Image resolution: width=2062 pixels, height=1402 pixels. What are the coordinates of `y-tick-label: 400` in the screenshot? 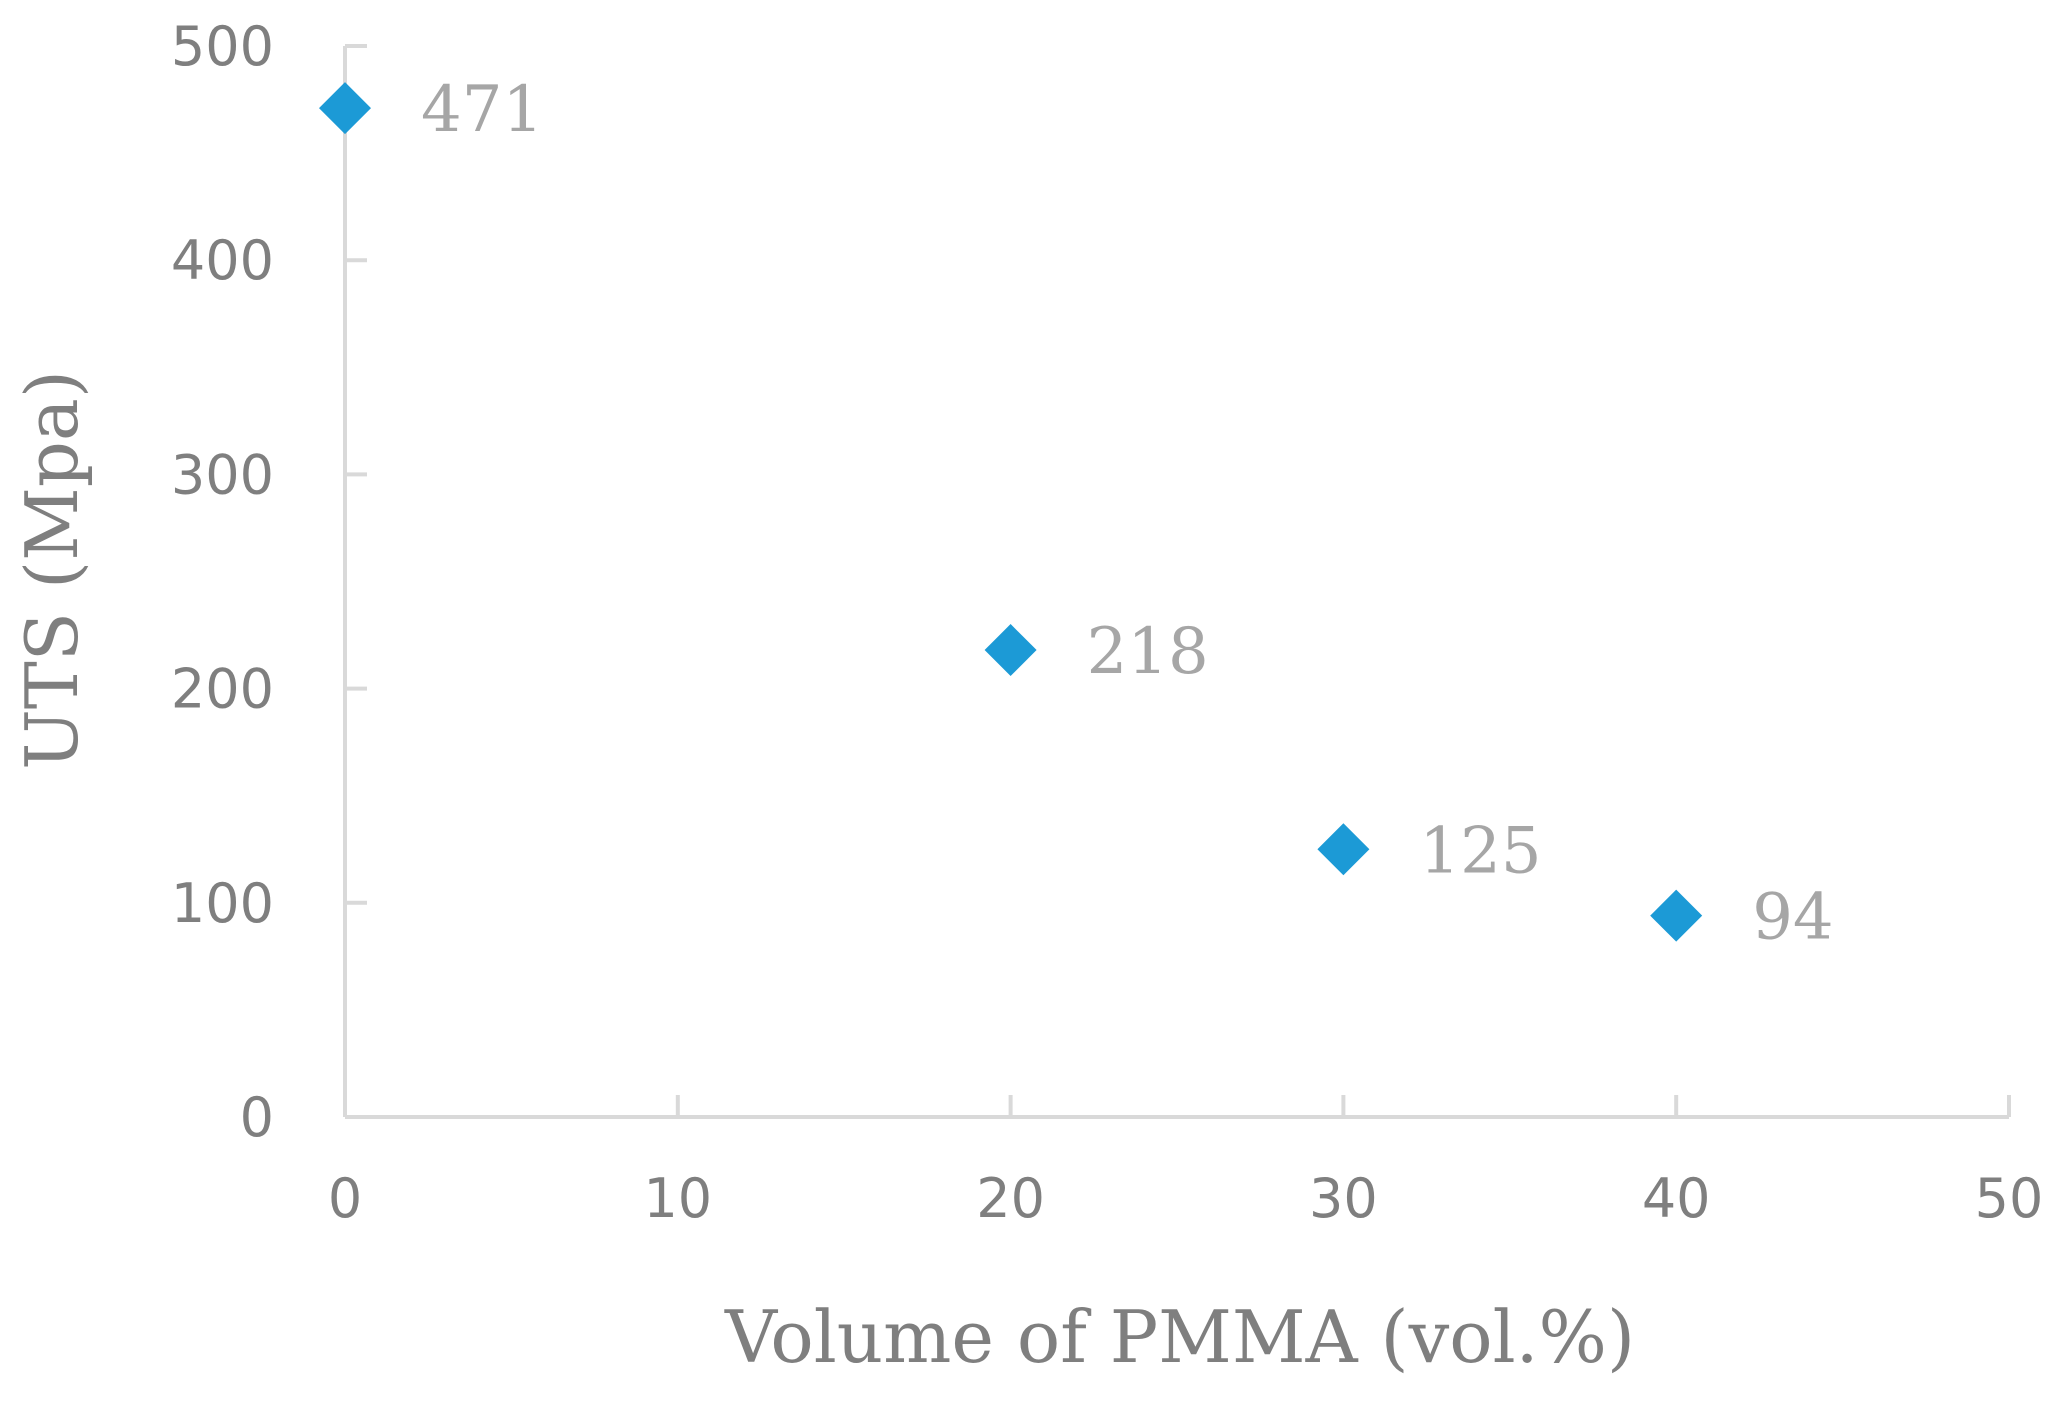 It's located at (222, 260).